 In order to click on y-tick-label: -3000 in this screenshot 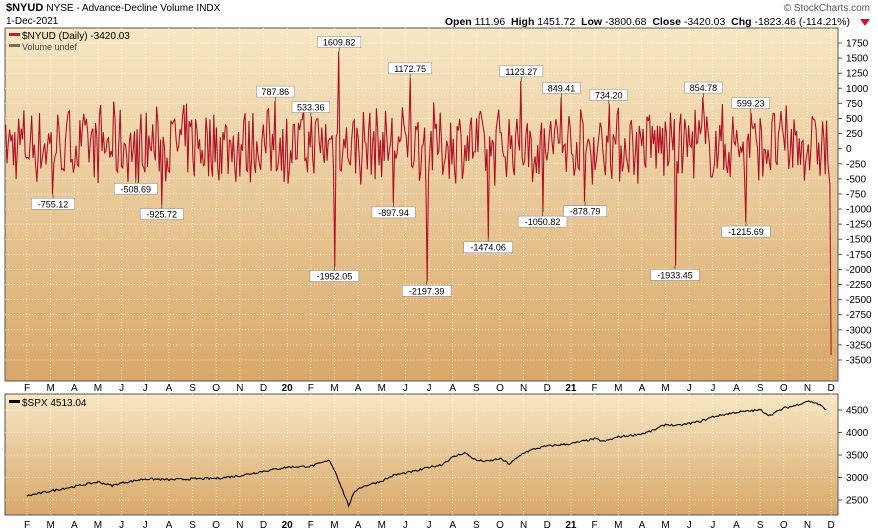, I will do `click(859, 330)`.